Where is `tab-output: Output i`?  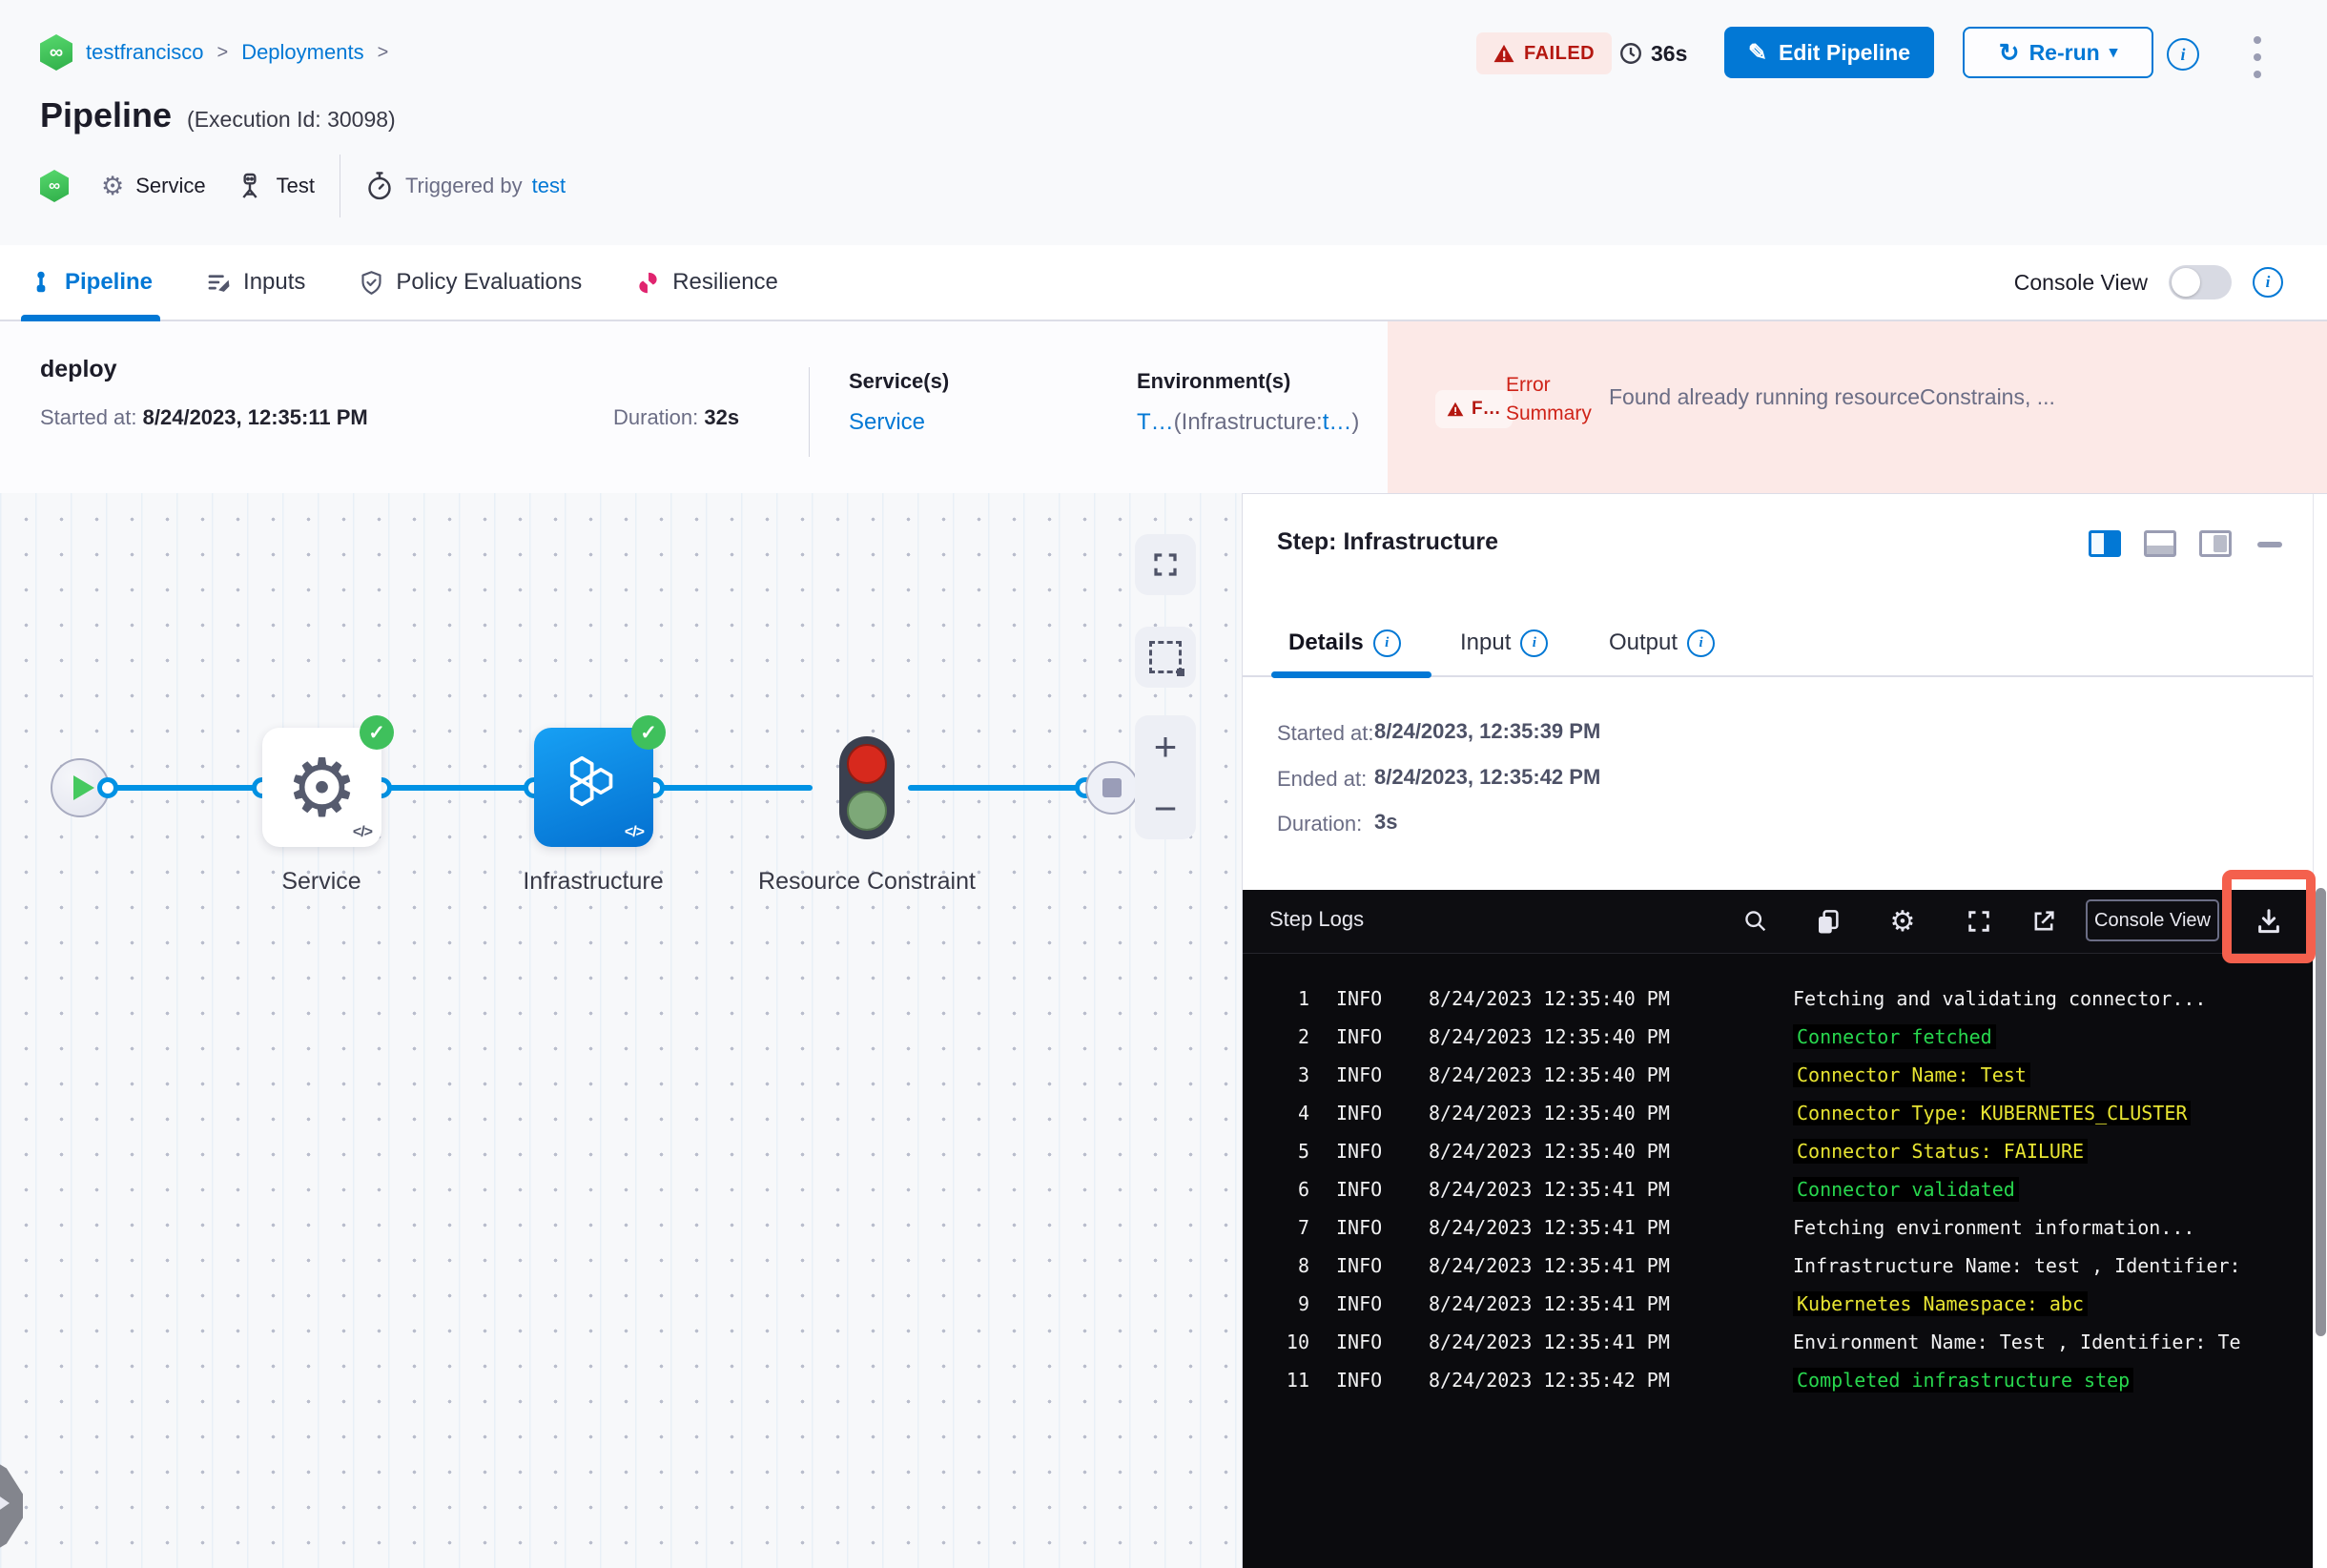 tab-output: Output i is located at coordinates (1662, 642).